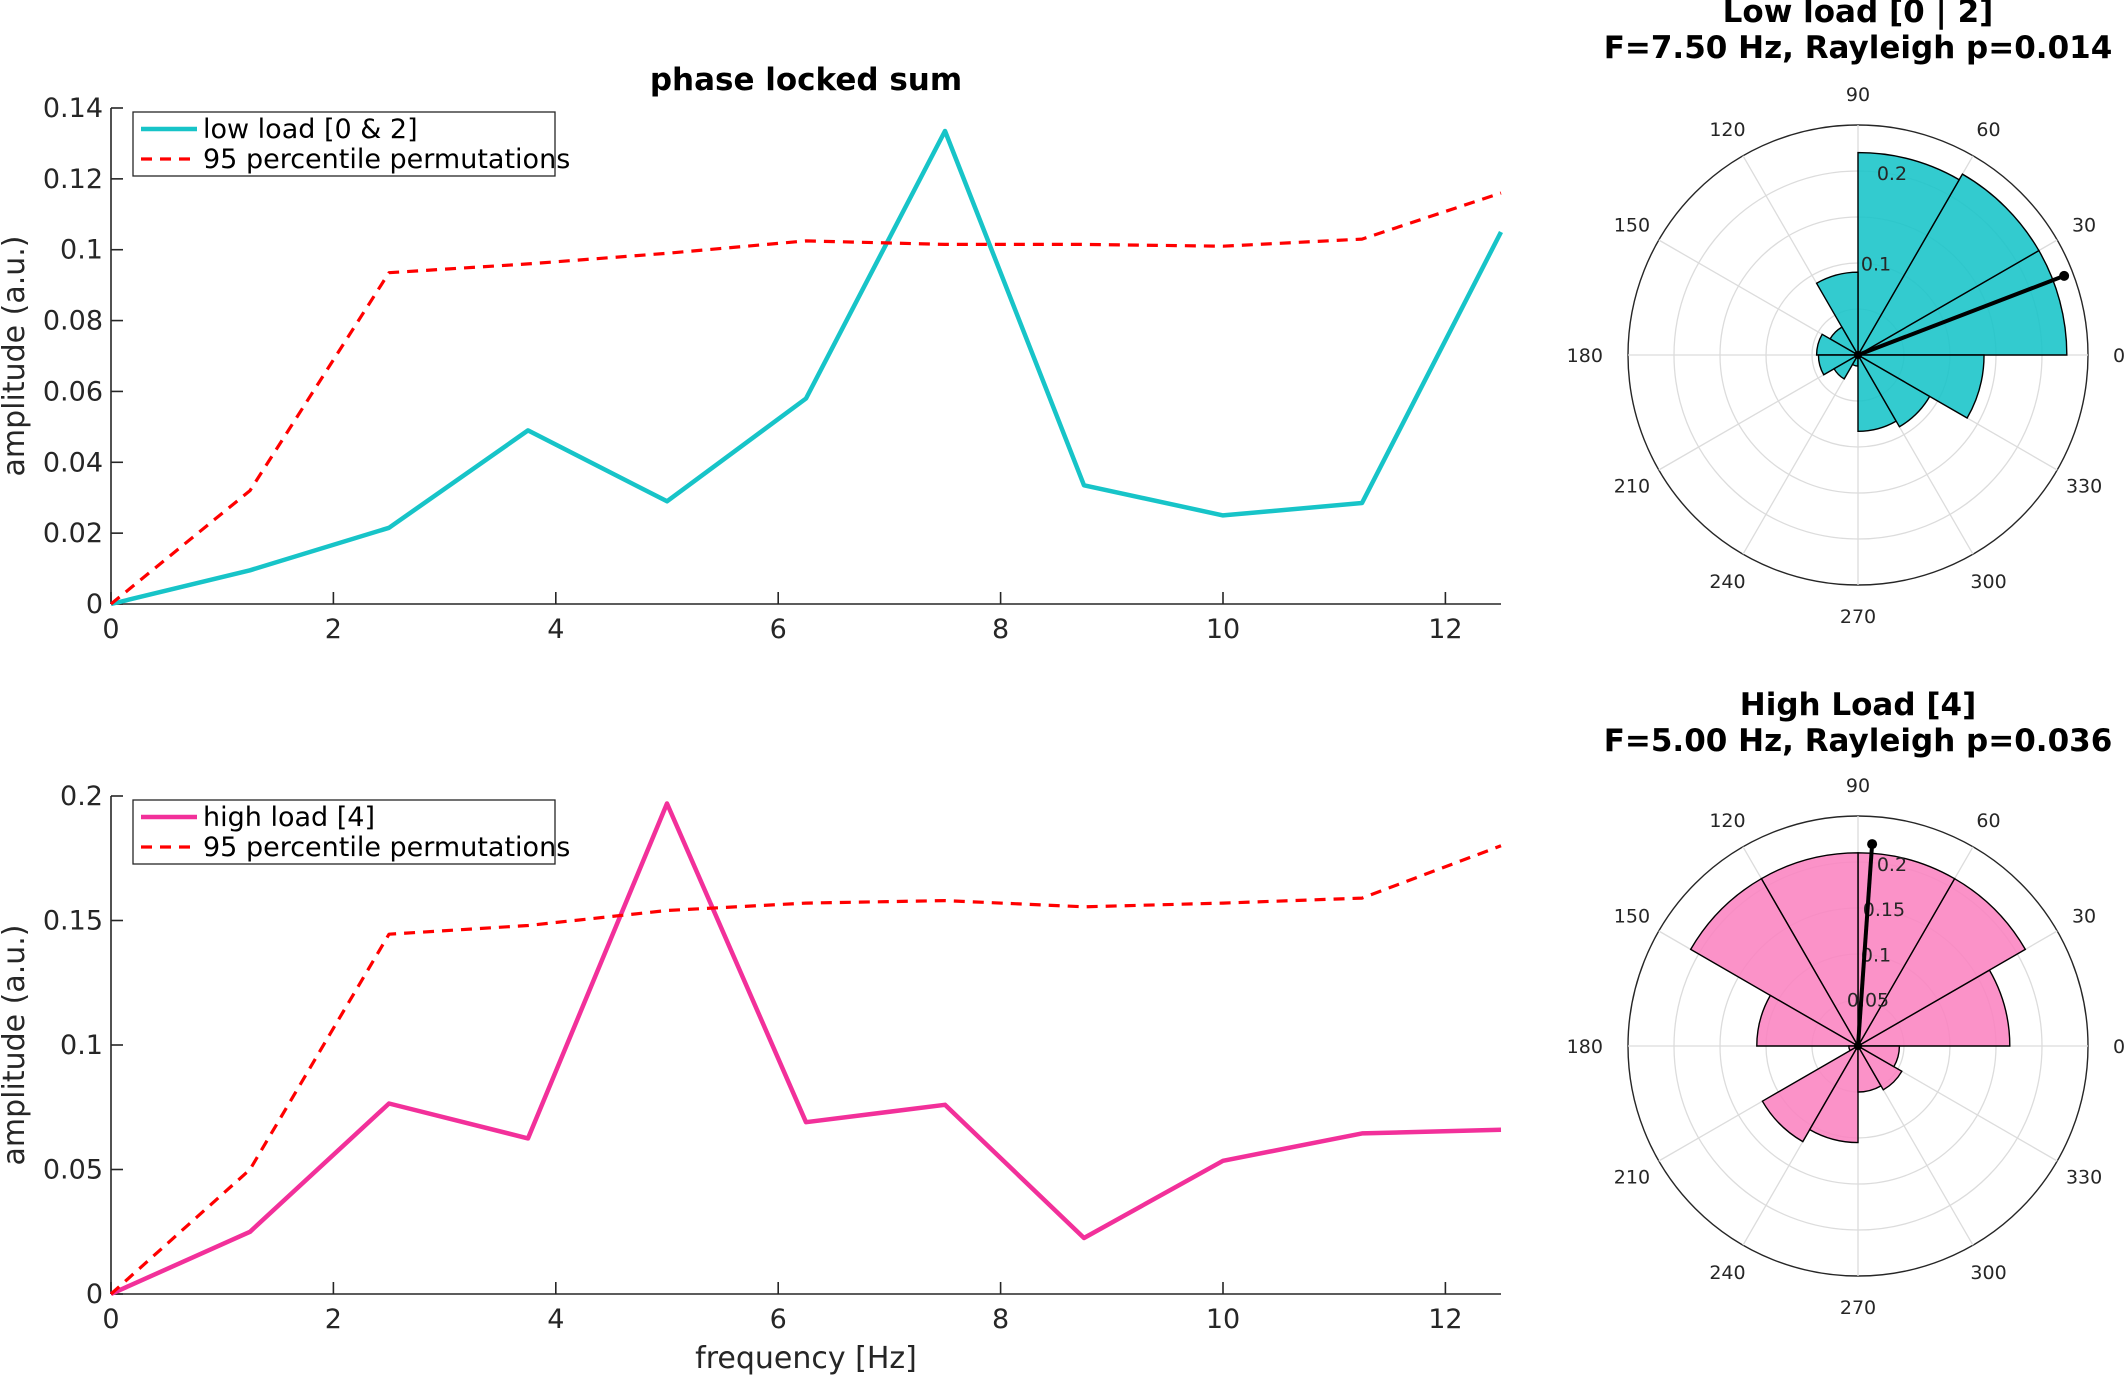 This screenshot has height=1382, width=2128. What do you see at coordinates (806, 80) in the screenshot?
I see `chart-title: phase locked sum` at bounding box center [806, 80].